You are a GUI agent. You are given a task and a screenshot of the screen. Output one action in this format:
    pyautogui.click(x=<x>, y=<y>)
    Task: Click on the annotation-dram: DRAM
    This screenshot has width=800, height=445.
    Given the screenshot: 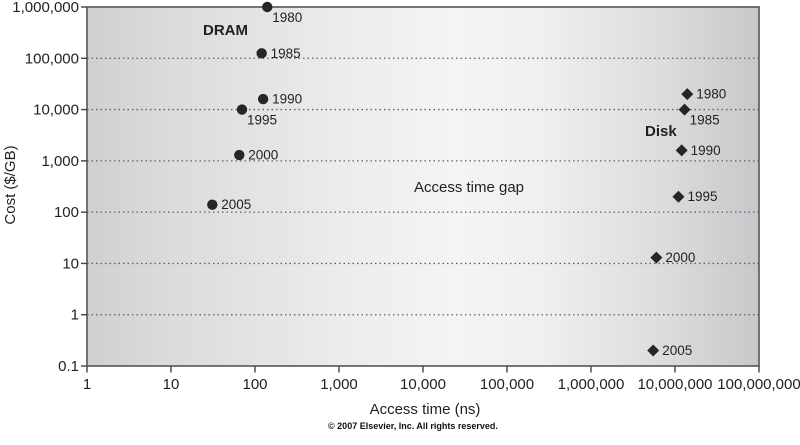 What is the action you would take?
    pyautogui.click(x=225, y=30)
    